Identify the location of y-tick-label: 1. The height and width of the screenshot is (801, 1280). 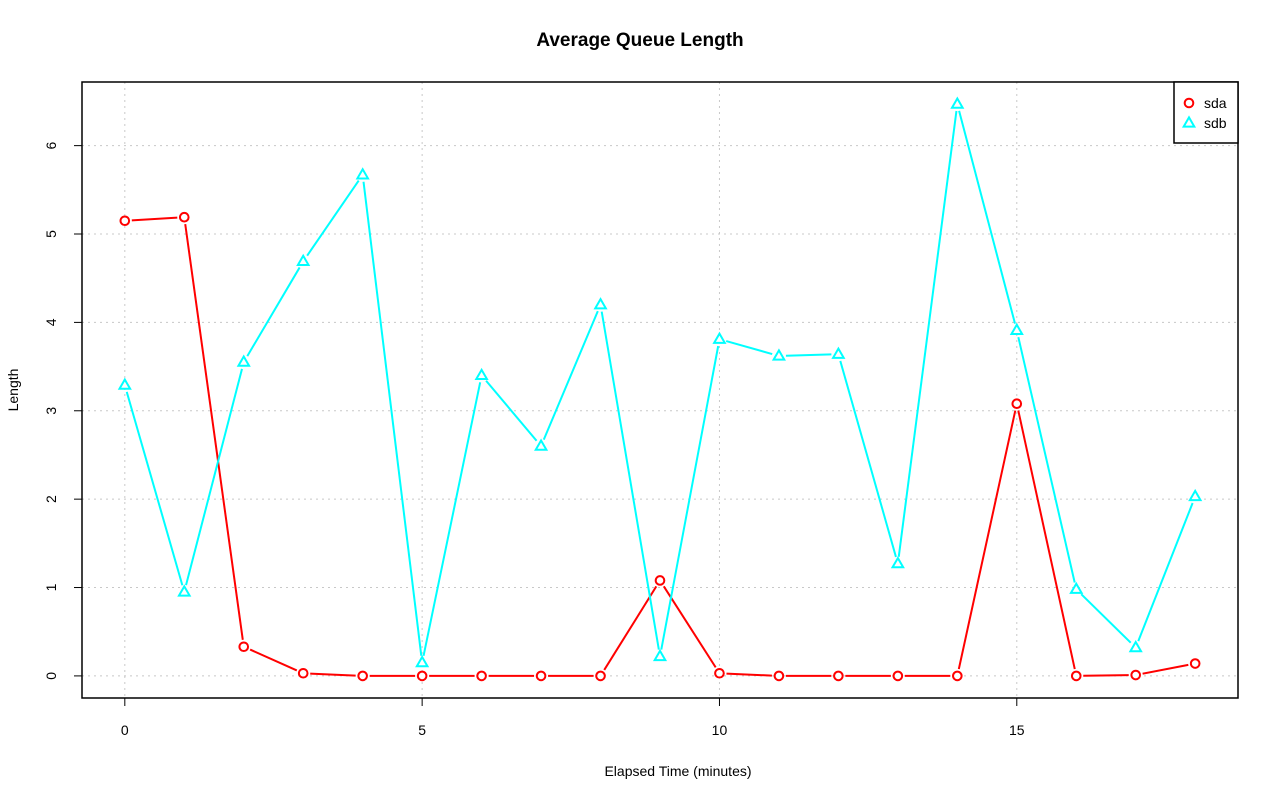
(51, 587).